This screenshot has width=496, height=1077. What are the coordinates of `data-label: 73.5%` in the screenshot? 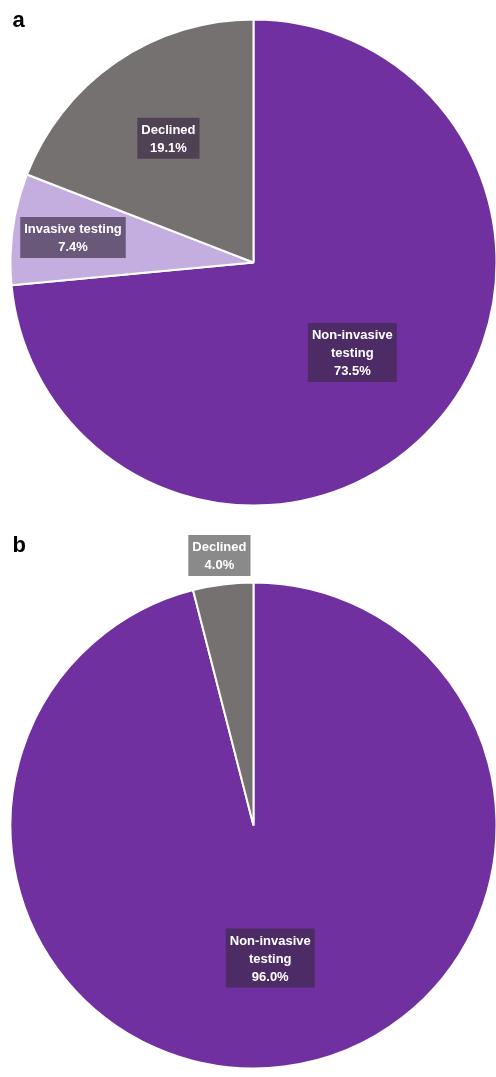 It's located at (352, 370).